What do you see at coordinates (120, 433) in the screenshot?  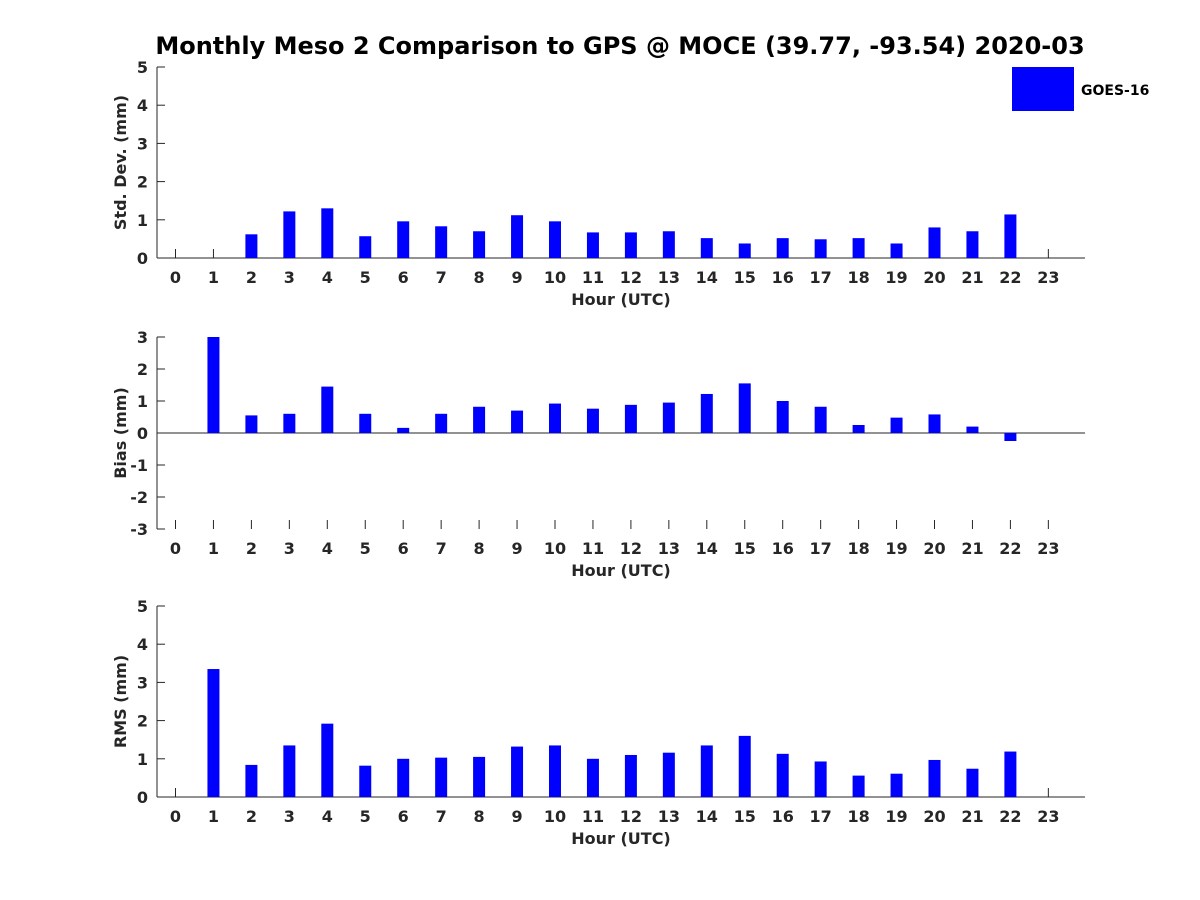 I see `y-axis-label: Bias (mm)` at bounding box center [120, 433].